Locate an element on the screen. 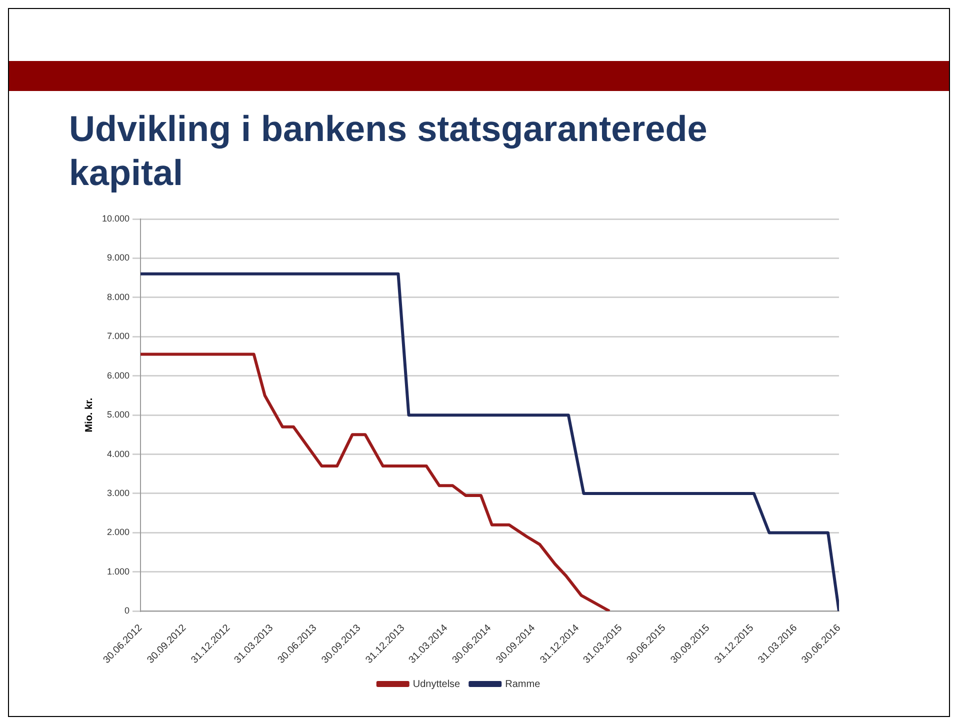 This screenshot has height=725, width=958. chart-title: Udvikling i bankens statsgaranterede kapital is located at coordinates (388, 151).